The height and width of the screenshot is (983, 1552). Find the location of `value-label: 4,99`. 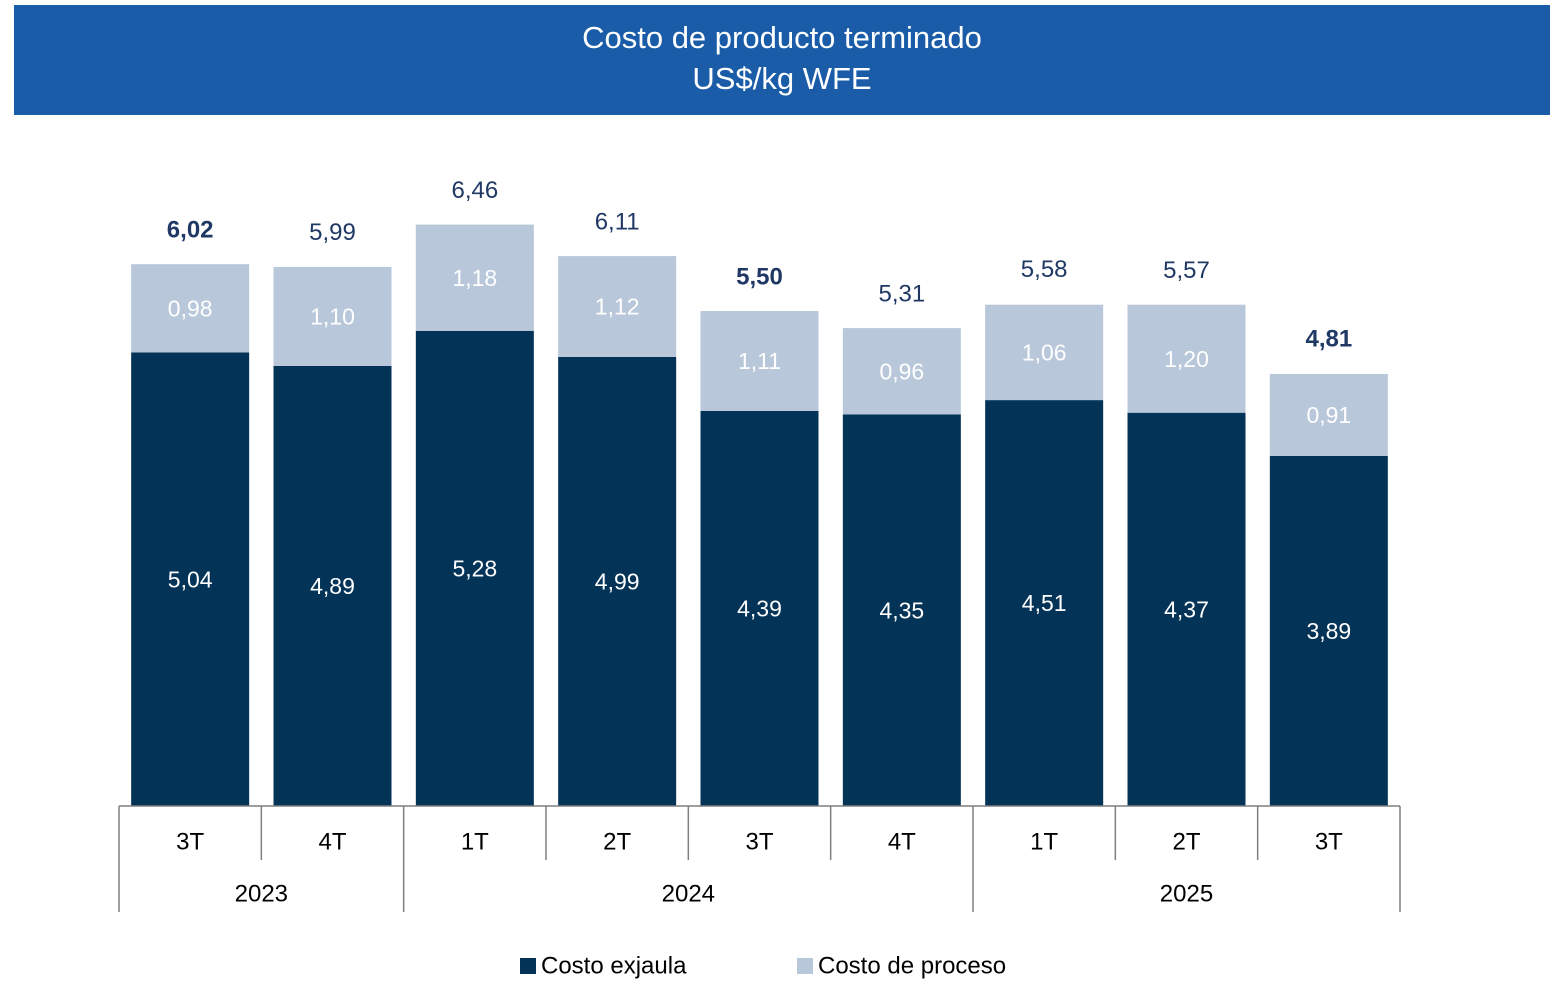

value-label: 4,99 is located at coordinates (617, 582).